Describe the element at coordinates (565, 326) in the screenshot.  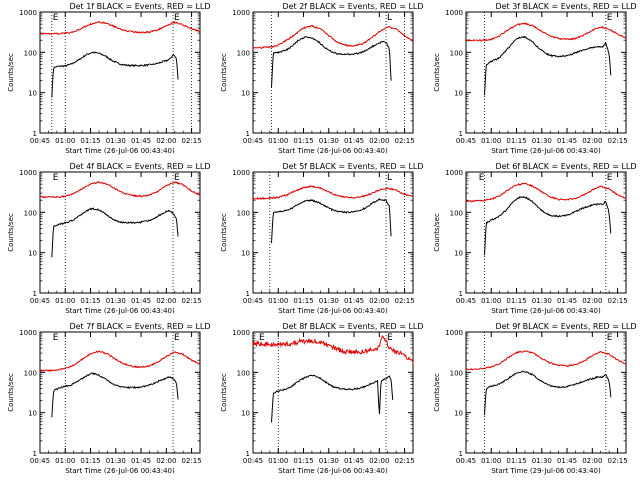
I see `panel-title: Det 9f BLACK = Events, RED = LLD` at that location.